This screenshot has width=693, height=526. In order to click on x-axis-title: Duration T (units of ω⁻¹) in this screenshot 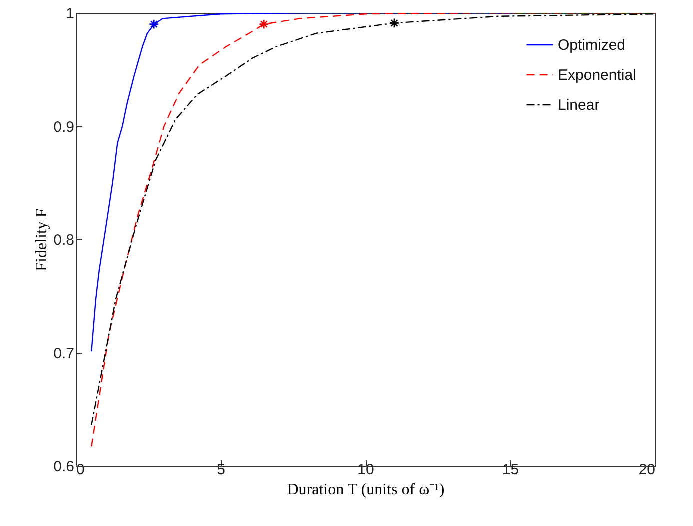, I will do `click(366, 490)`.